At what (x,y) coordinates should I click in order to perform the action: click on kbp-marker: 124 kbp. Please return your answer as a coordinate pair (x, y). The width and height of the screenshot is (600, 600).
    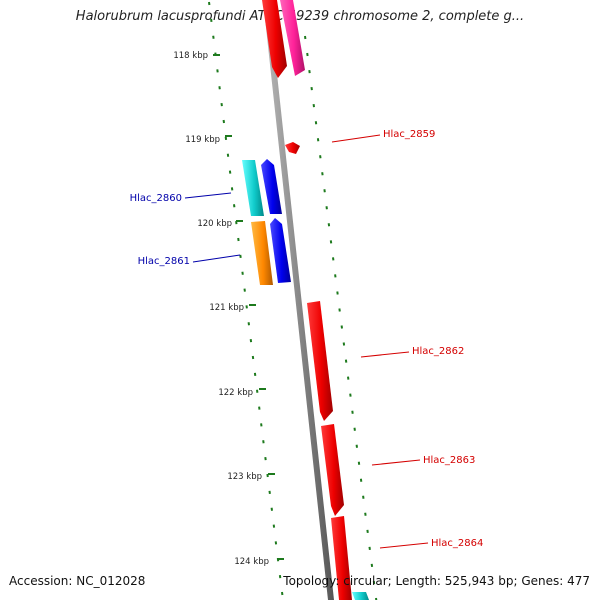
    Looking at the image, I should click on (259, 562).